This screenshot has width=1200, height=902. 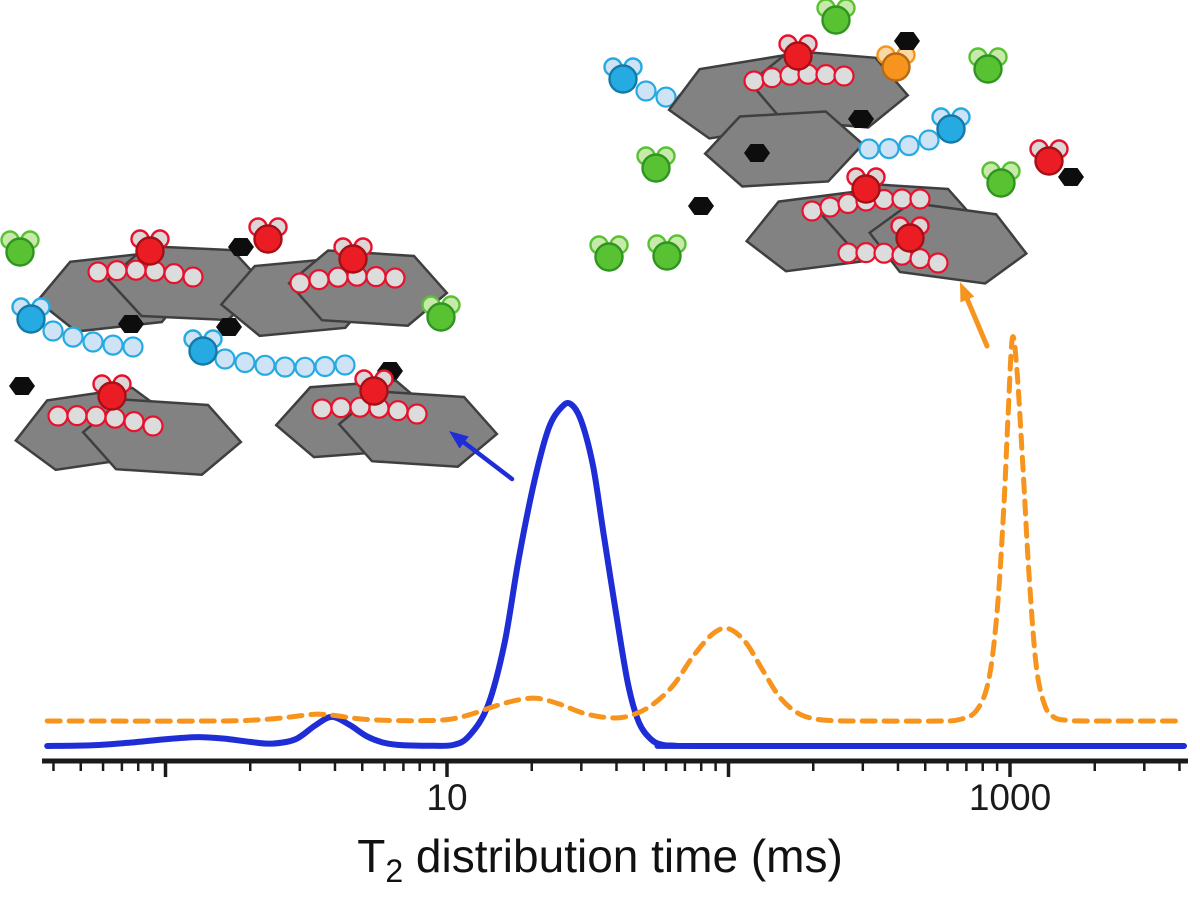 I want to click on x-axis-title: T2 distribution time (ms), so click(x=600, y=859).